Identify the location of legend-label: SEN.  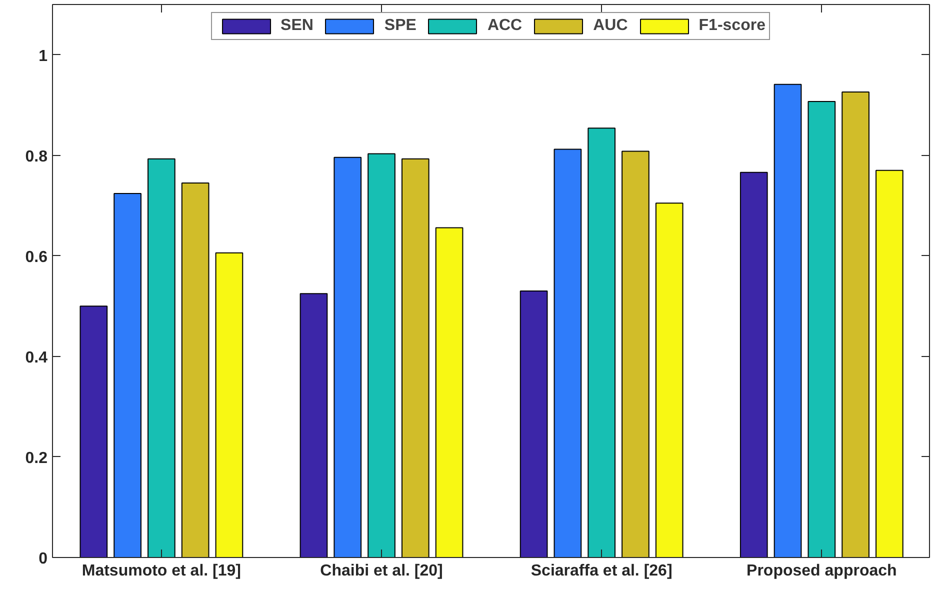
(297, 26).